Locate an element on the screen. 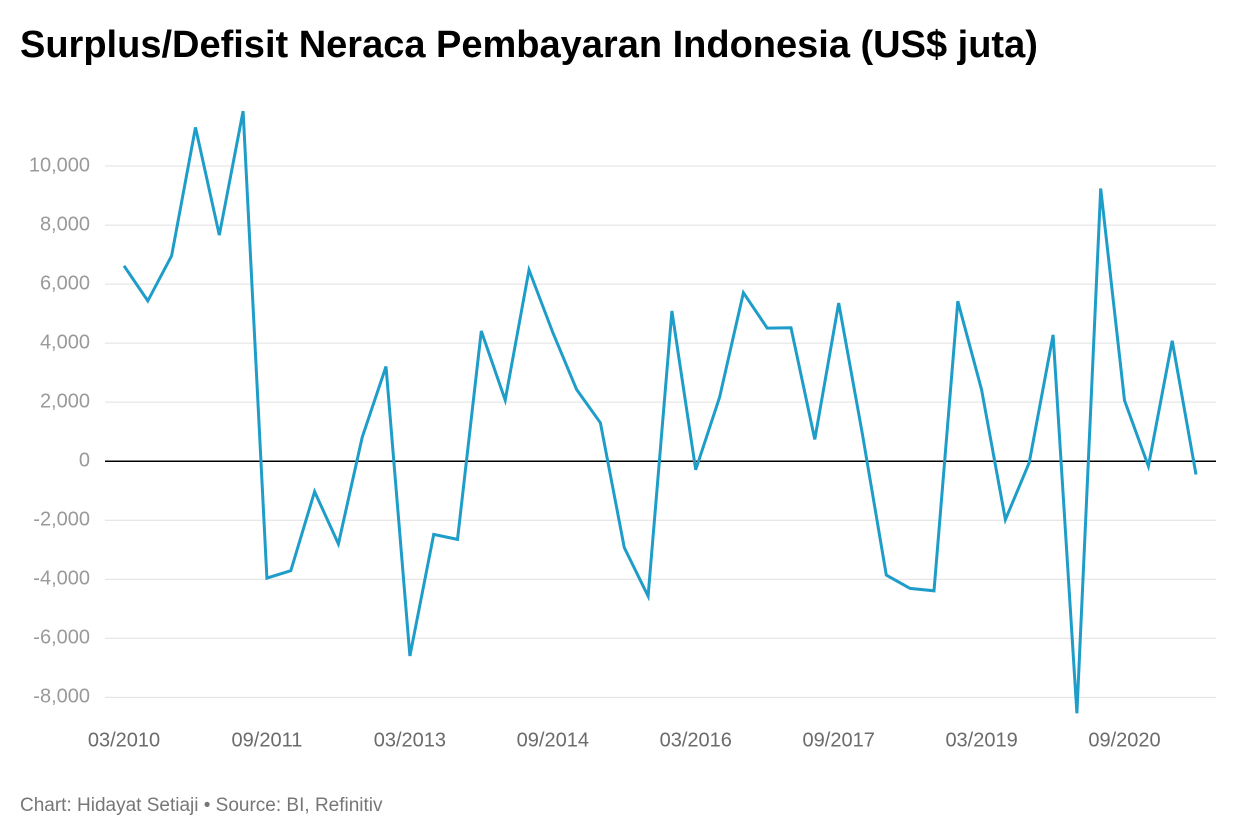  y-tick-label: -2,000 is located at coordinates (61, 520).